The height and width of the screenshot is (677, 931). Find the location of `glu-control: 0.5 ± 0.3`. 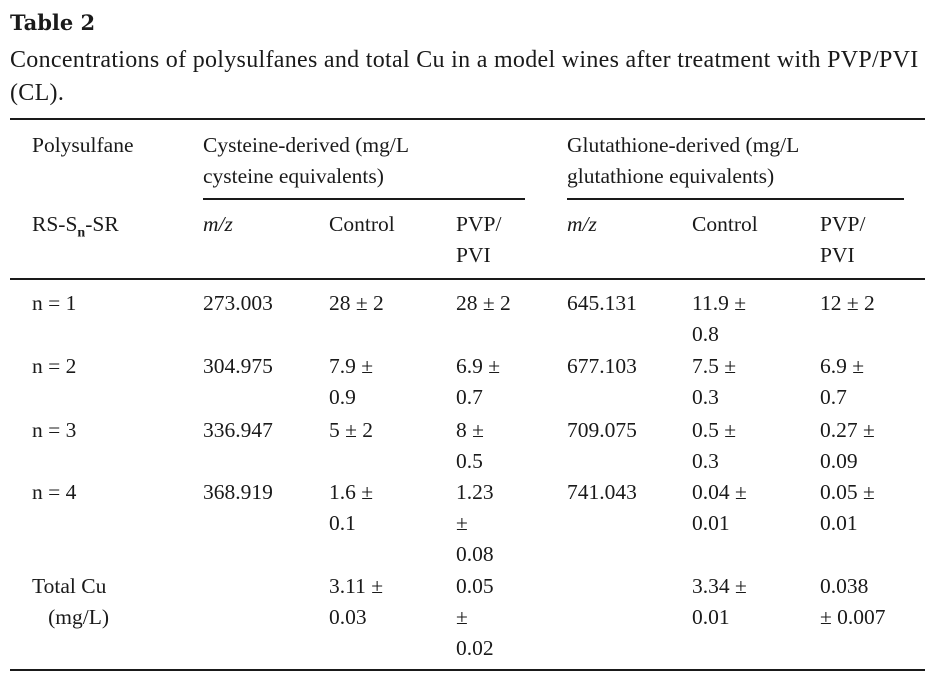

glu-control: 0.5 ± 0.3 is located at coordinates (714, 445).